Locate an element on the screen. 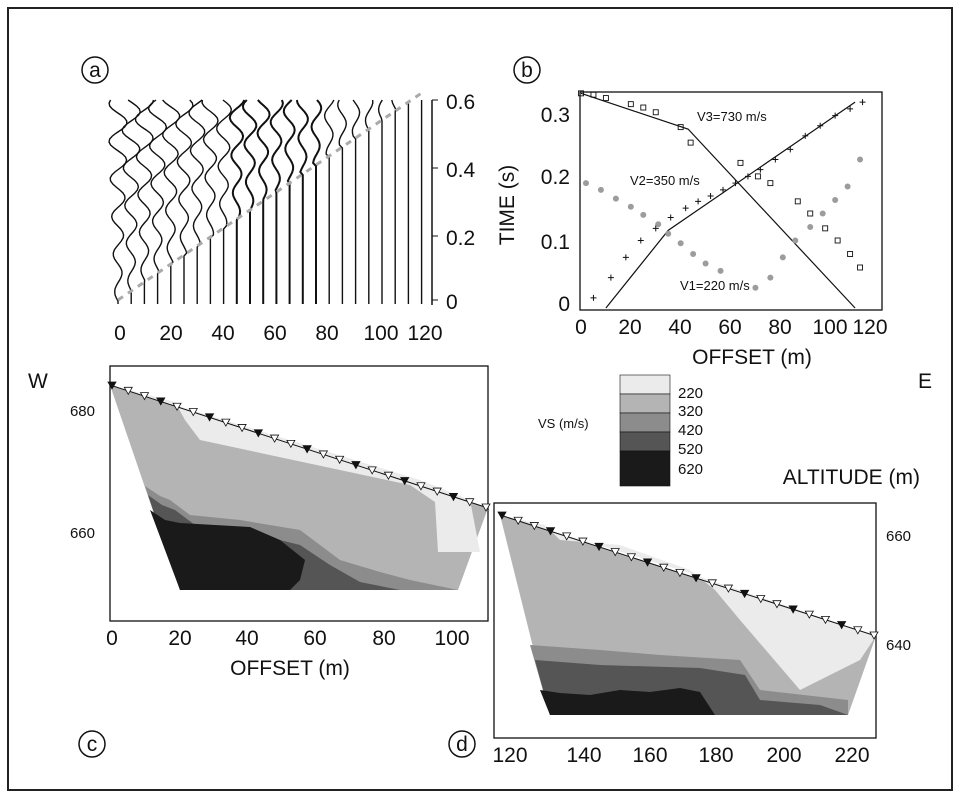 Image resolution: width=960 pixels, height=796 pixels. c-y-tick: 660 is located at coordinates (82, 533).